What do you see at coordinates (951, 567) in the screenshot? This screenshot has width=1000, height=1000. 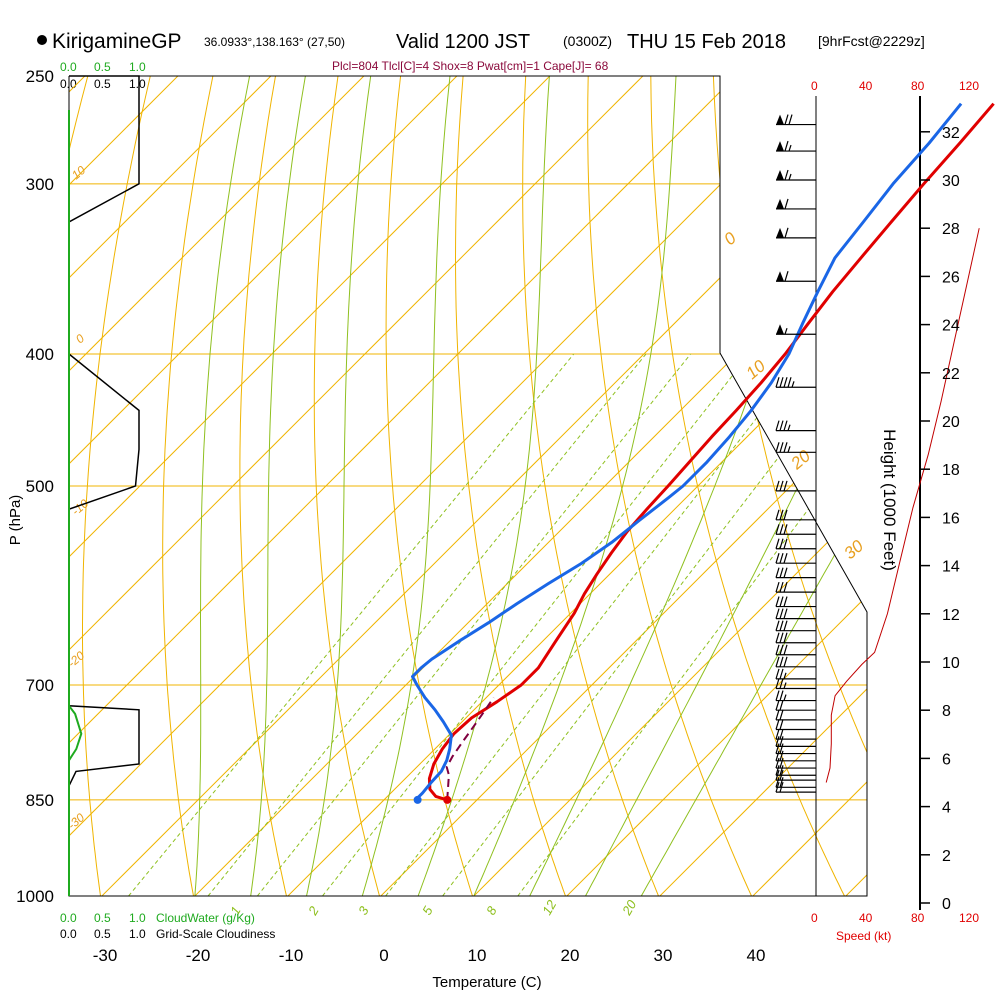 I see `height-tick-label: 14` at bounding box center [951, 567].